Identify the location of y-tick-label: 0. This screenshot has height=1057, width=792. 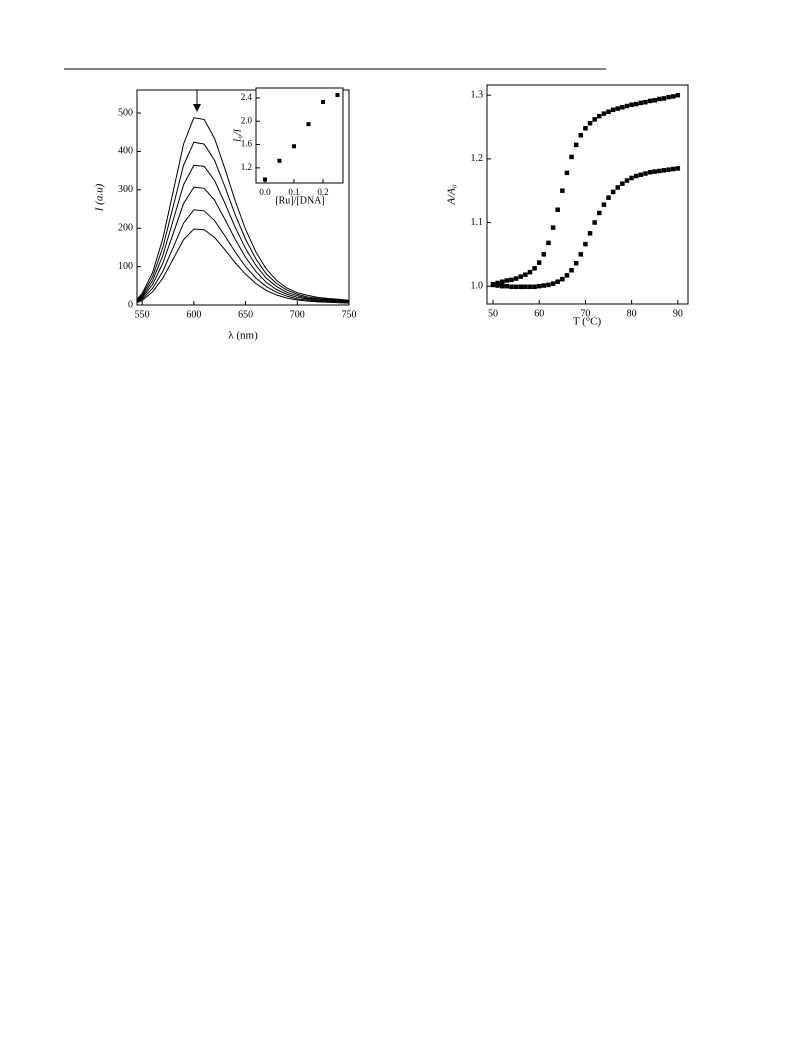
(130, 304).